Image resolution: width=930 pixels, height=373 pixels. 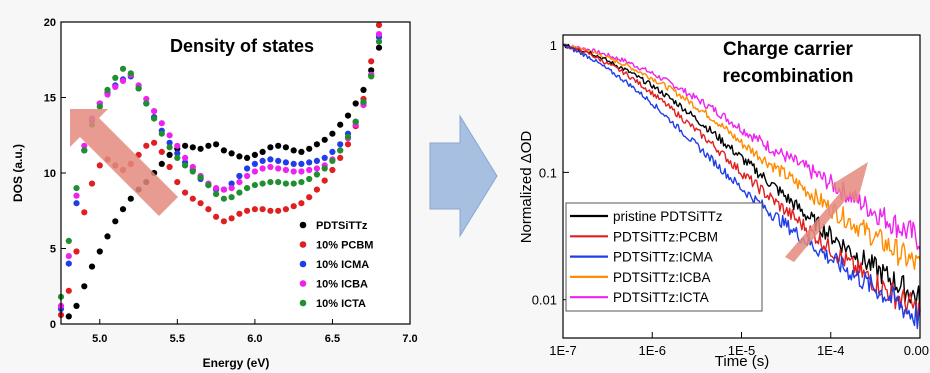 What do you see at coordinates (662, 277) in the screenshot?
I see `recombination-legend-label: PDTSiTTz:ICBA` at bounding box center [662, 277].